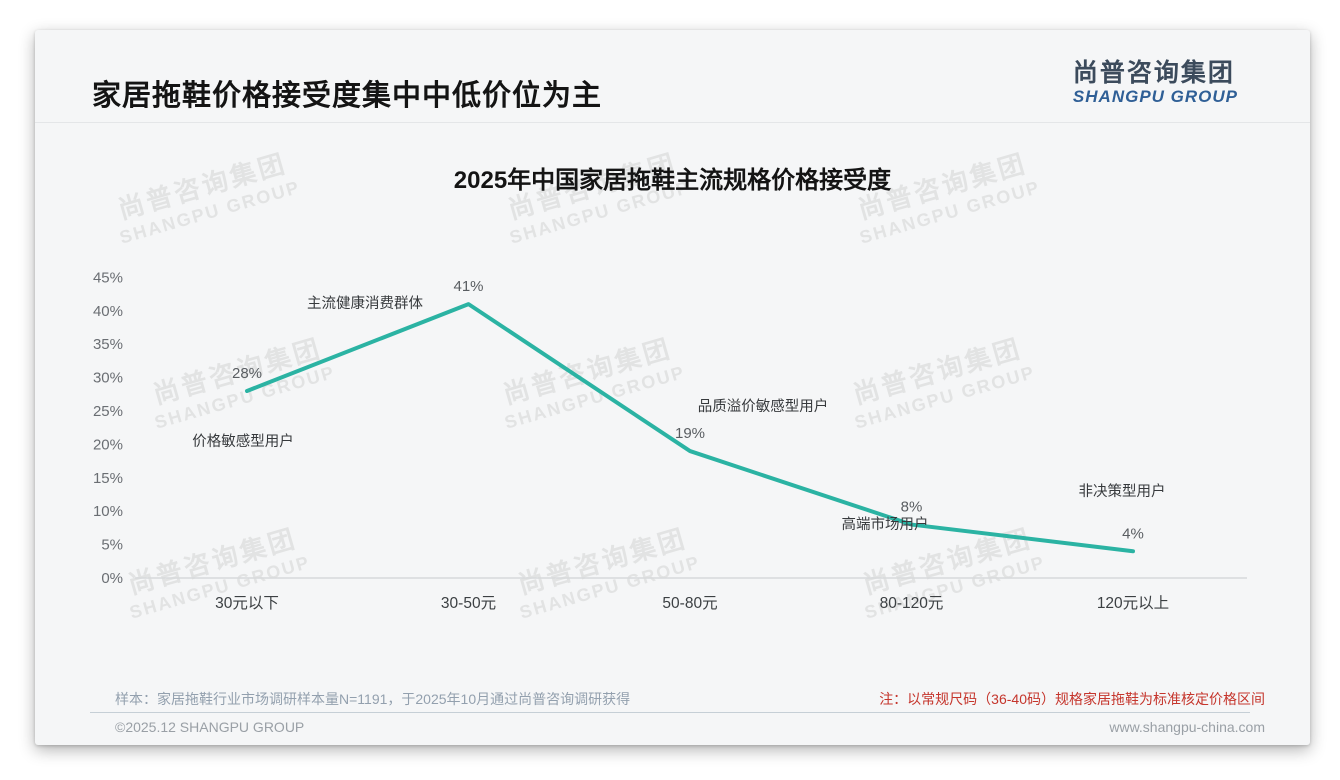 The image size is (1340, 780). Describe the element at coordinates (108, 478) in the screenshot. I see `y-axis-tick-label: 15%` at that location.